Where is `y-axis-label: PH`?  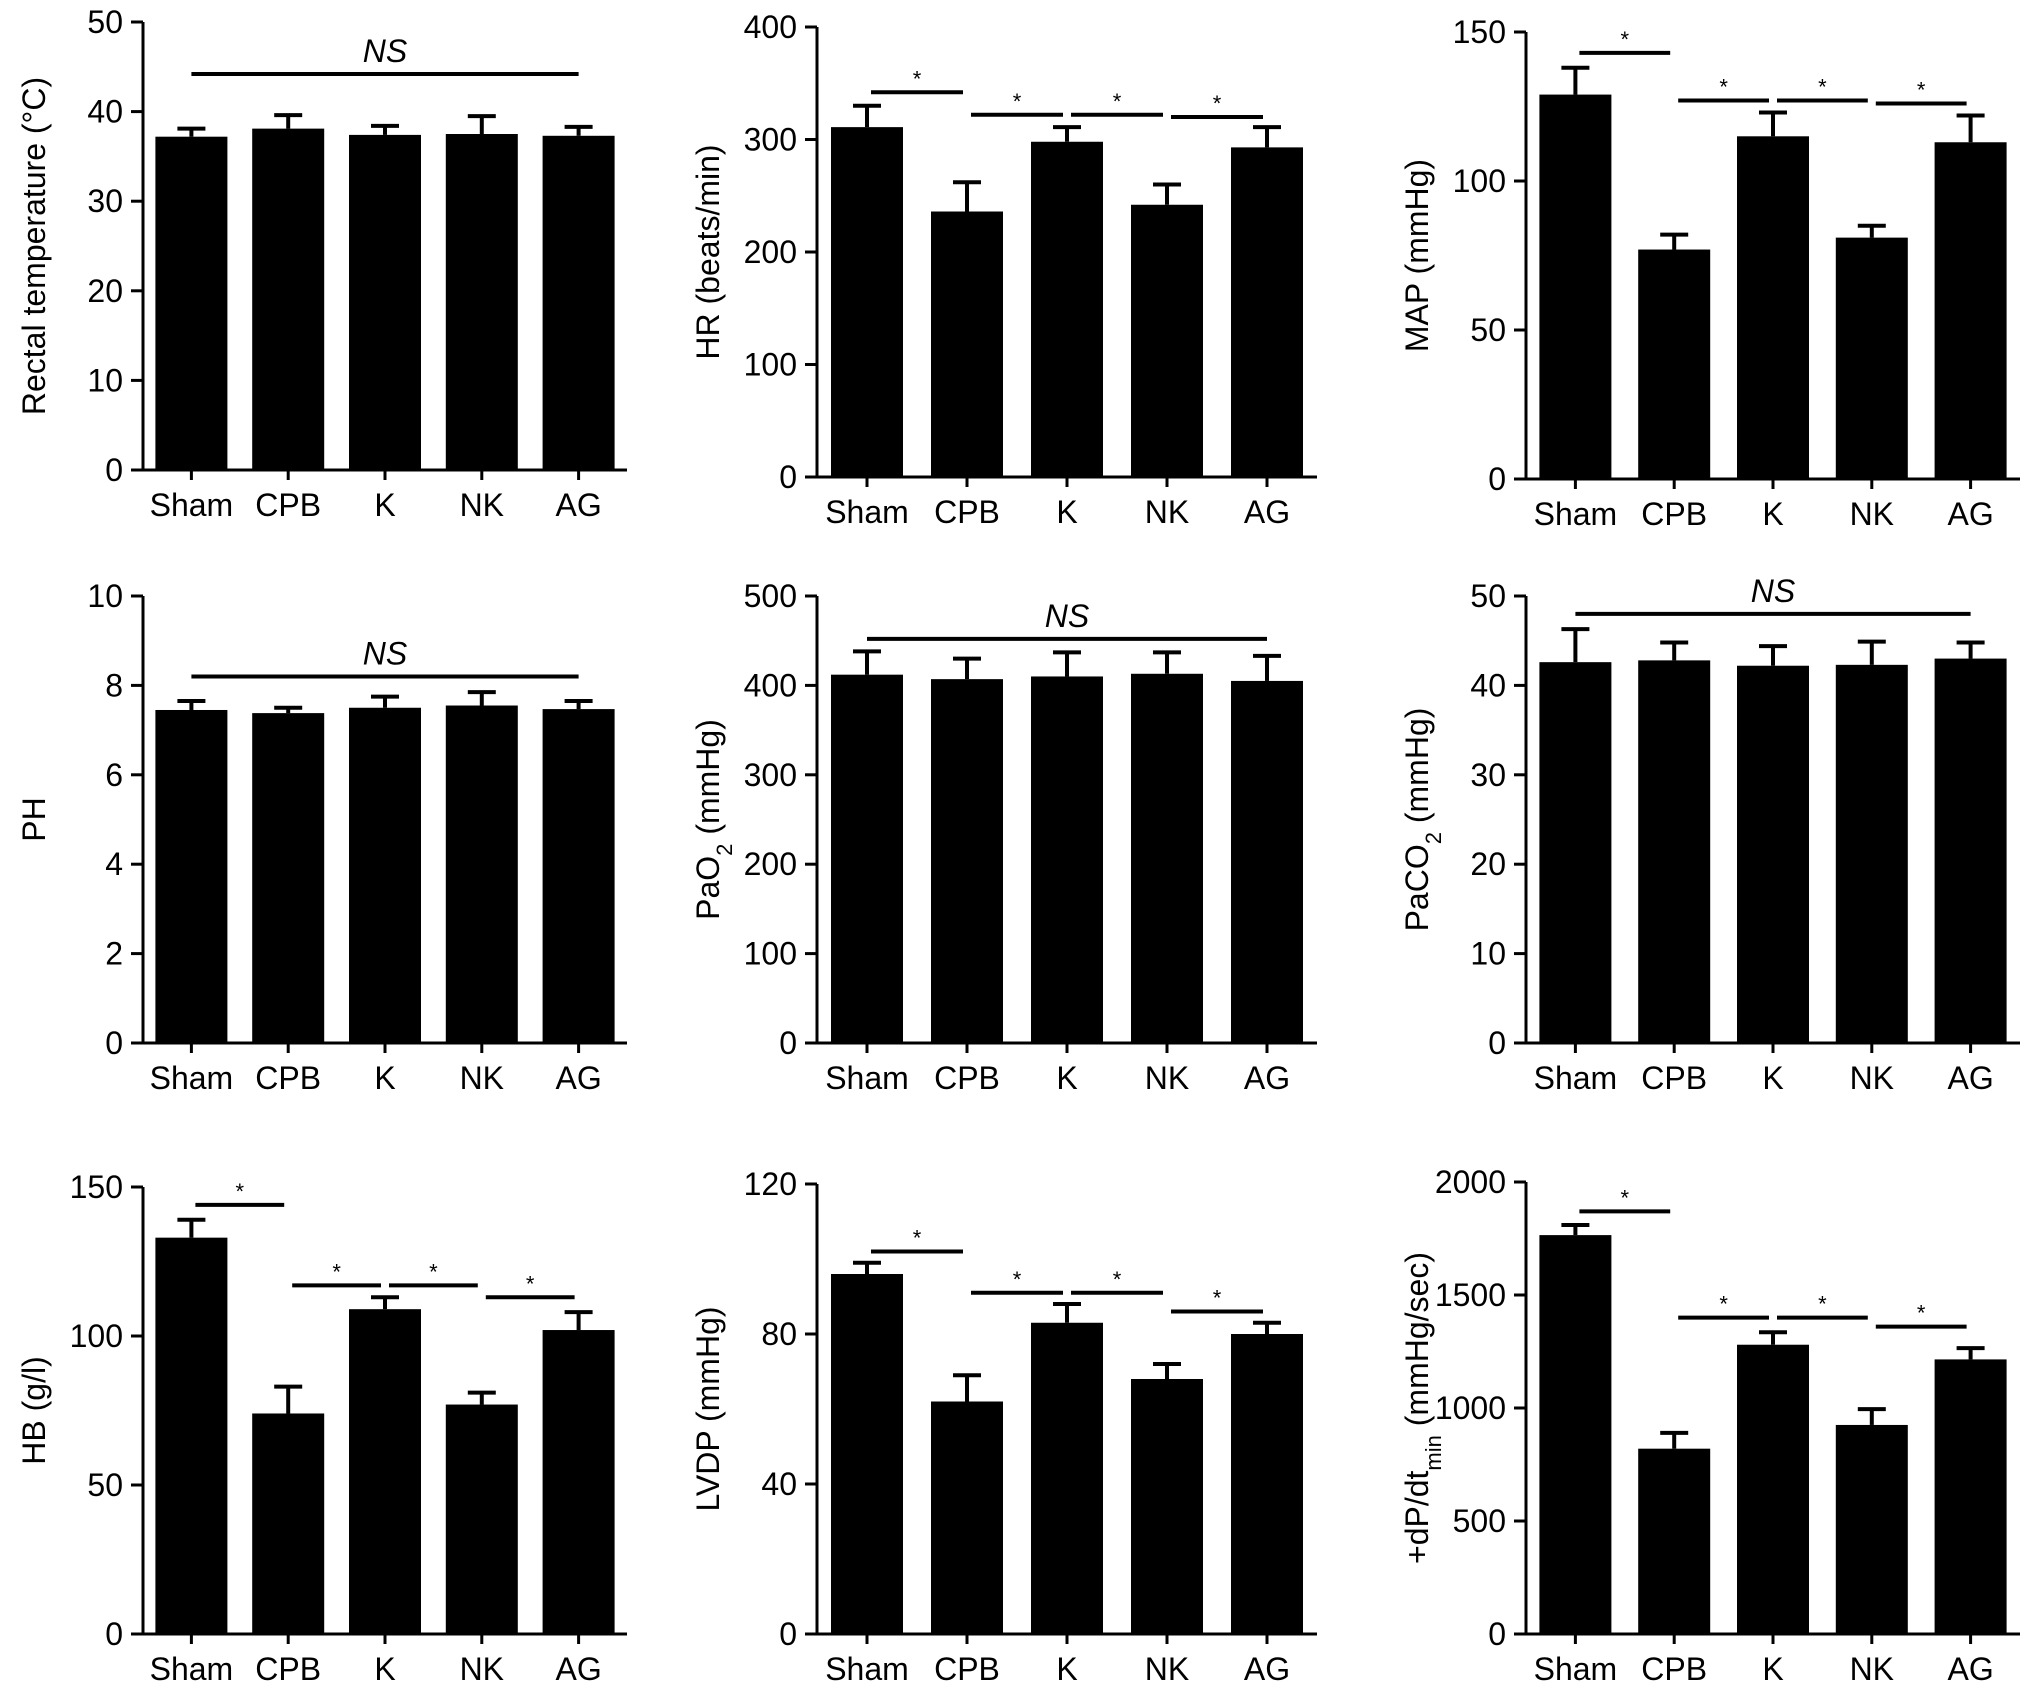 y-axis-label: PH is located at coordinates (34, 819).